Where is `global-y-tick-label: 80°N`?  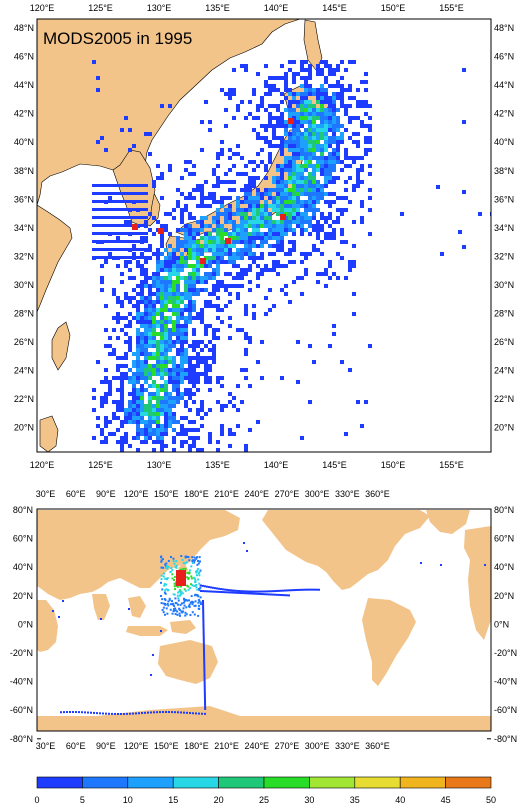 global-y-tick-label: 80°N is located at coordinates (504, 510).